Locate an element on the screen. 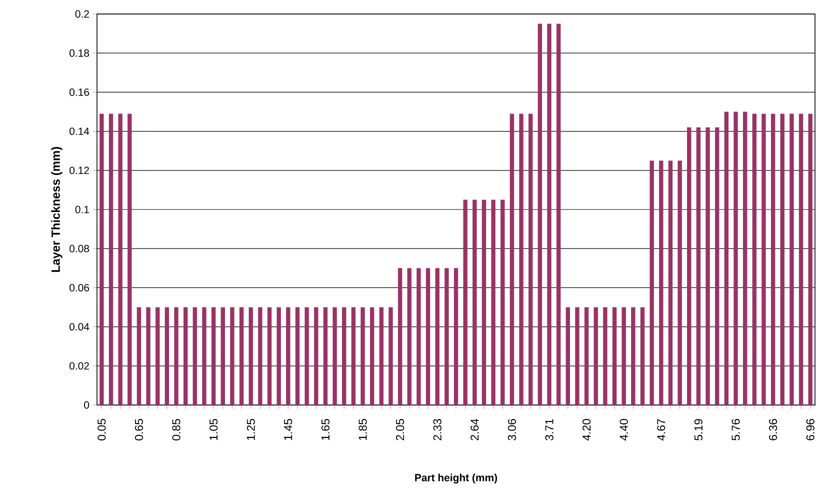 This screenshot has width=821, height=501. y-tick-label: 0.12 is located at coordinates (79, 170).